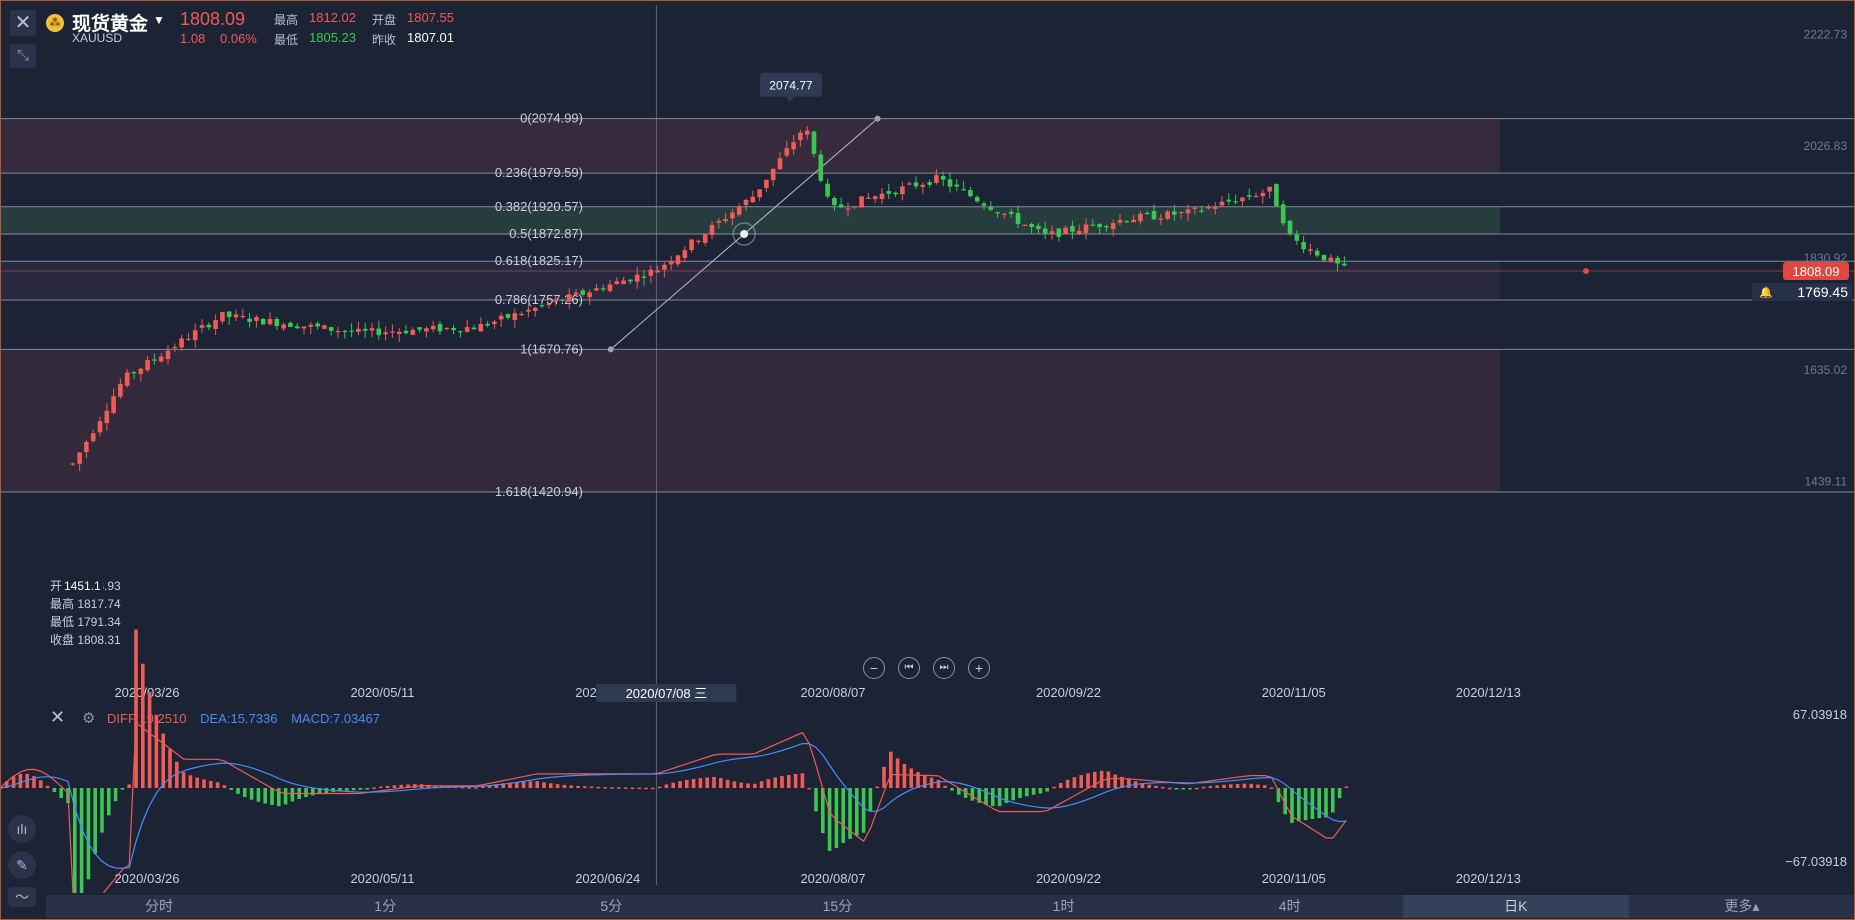 This screenshot has width=1855, height=920. What do you see at coordinates (837, 906) in the screenshot?
I see `tab-15min: 15分` at bounding box center [837, 906].